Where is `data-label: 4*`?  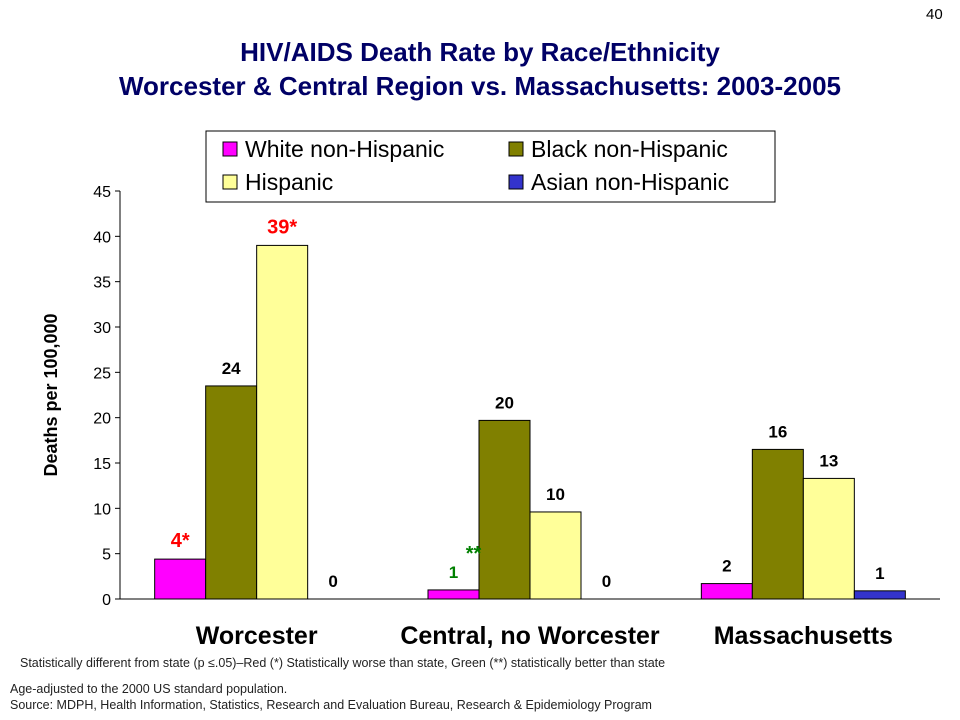
data-label: 4* is located at coordinates (180, 541).